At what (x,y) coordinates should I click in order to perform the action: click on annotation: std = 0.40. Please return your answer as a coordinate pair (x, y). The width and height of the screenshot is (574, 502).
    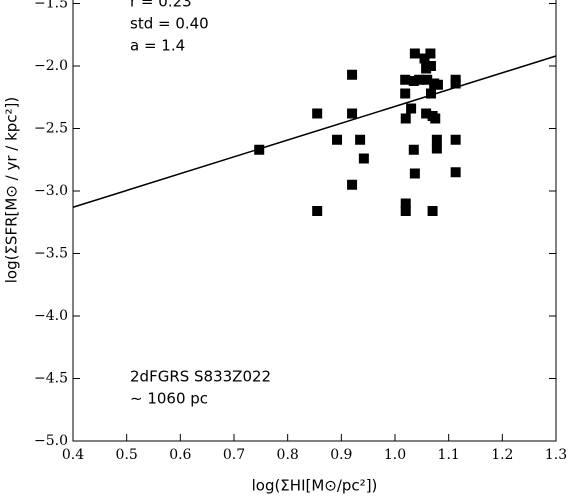
    Looking at the image, I should click on (169, 24).